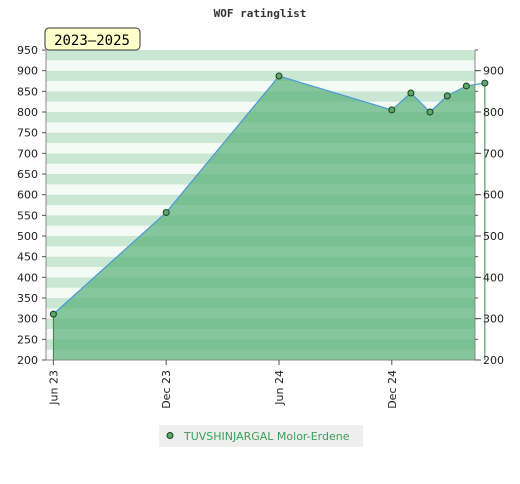 The width and height of the screenshot is (520, 484). I want to click on y-tick-label-left: 900, so click(27, 71).